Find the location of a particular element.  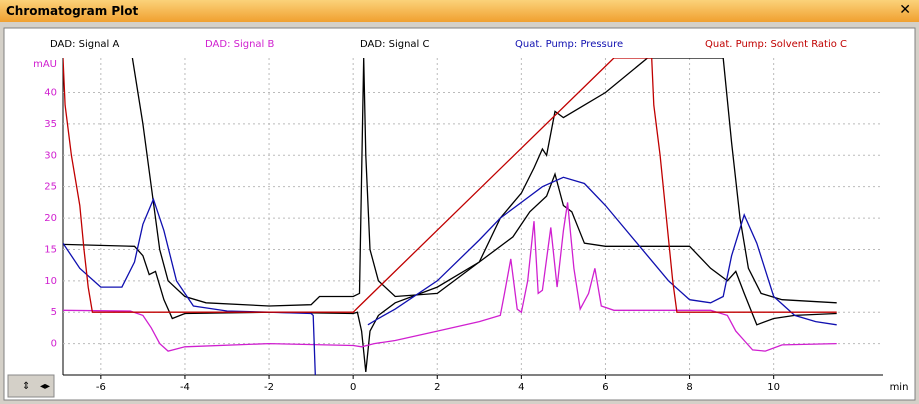

y-tick-label: 35 is located at coordinates (50, 124).